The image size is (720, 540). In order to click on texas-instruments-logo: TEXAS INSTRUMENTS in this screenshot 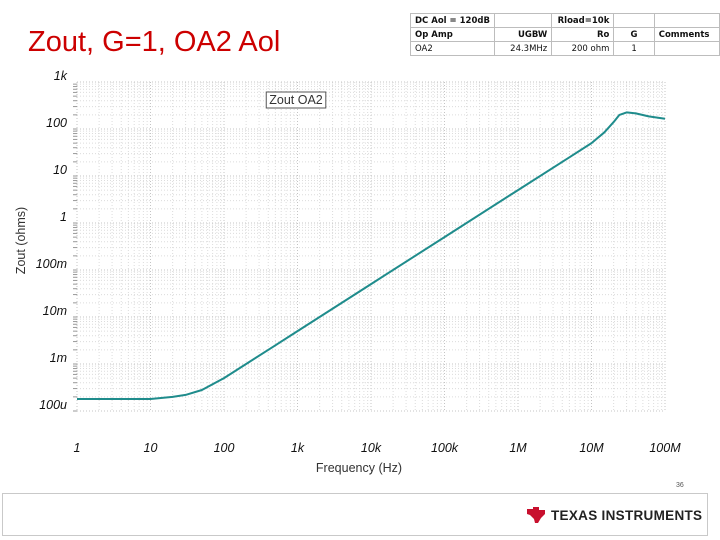, I will do `click(614, 515)`.